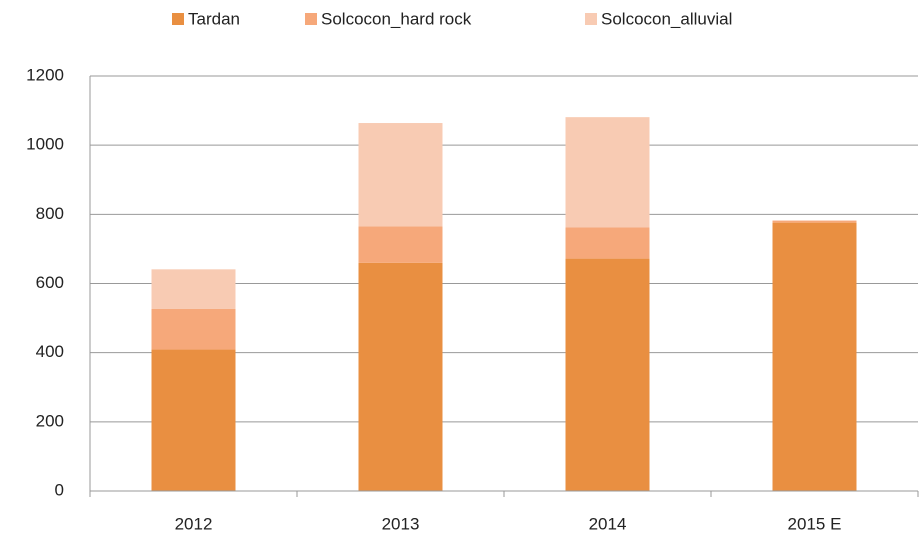  What do you see at coordinates (45, 74) in the screenshot?
I see `y-tick-label: 1200` at bounding box center [45, 74].